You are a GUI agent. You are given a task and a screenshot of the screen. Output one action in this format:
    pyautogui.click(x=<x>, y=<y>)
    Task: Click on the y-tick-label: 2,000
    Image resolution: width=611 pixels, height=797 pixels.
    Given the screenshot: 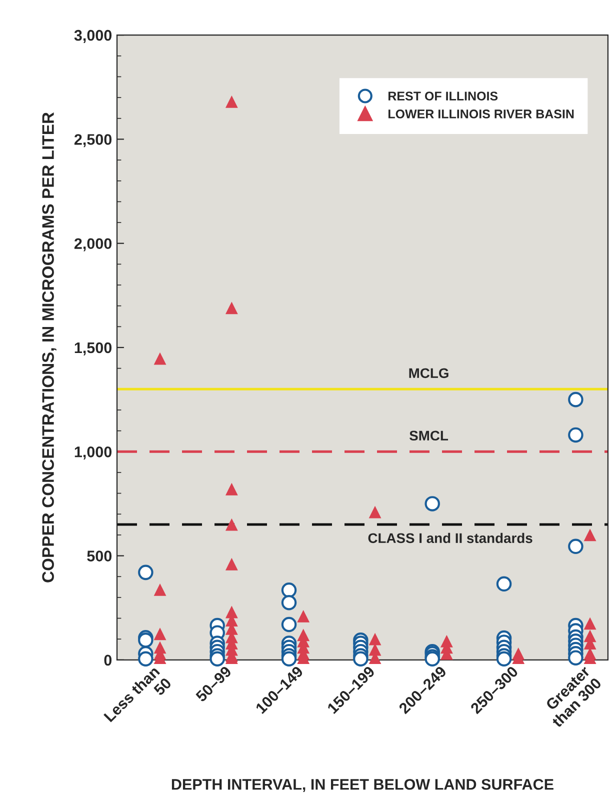 What is the action you would take?
    pyautogui.click(x=93, y=245)
    